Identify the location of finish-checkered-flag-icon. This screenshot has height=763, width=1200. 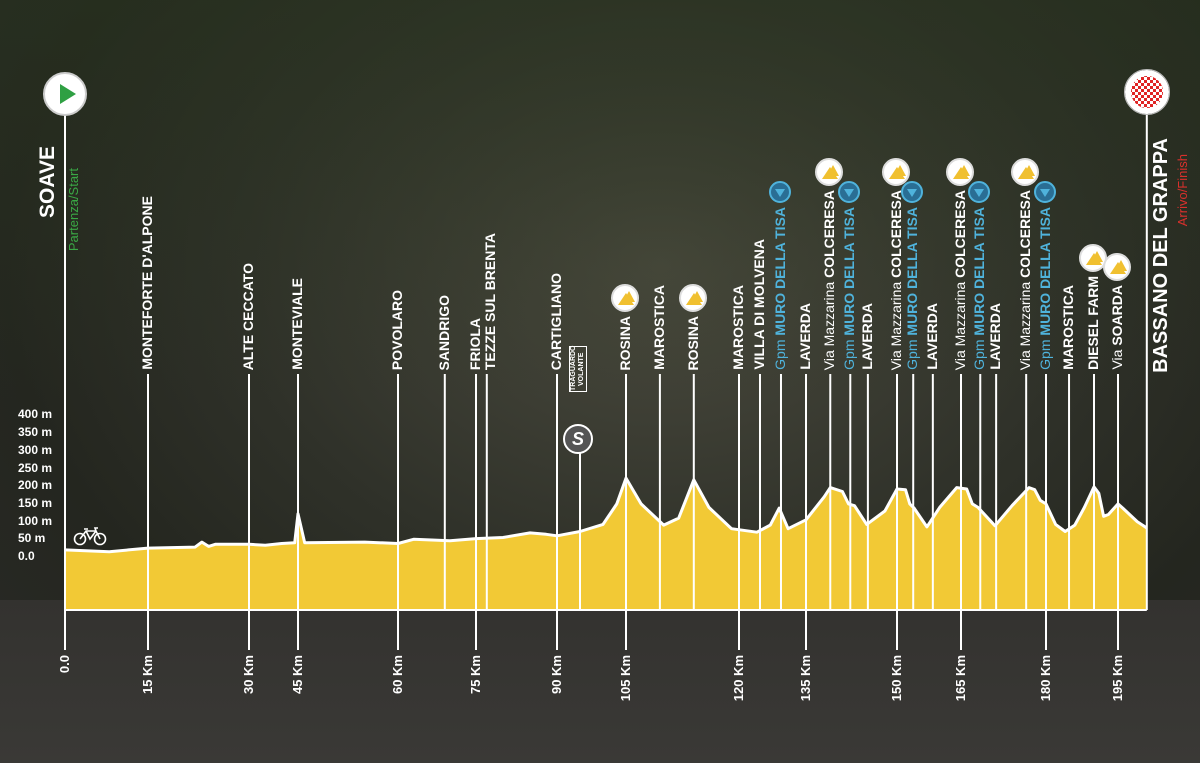
(1147, 92).